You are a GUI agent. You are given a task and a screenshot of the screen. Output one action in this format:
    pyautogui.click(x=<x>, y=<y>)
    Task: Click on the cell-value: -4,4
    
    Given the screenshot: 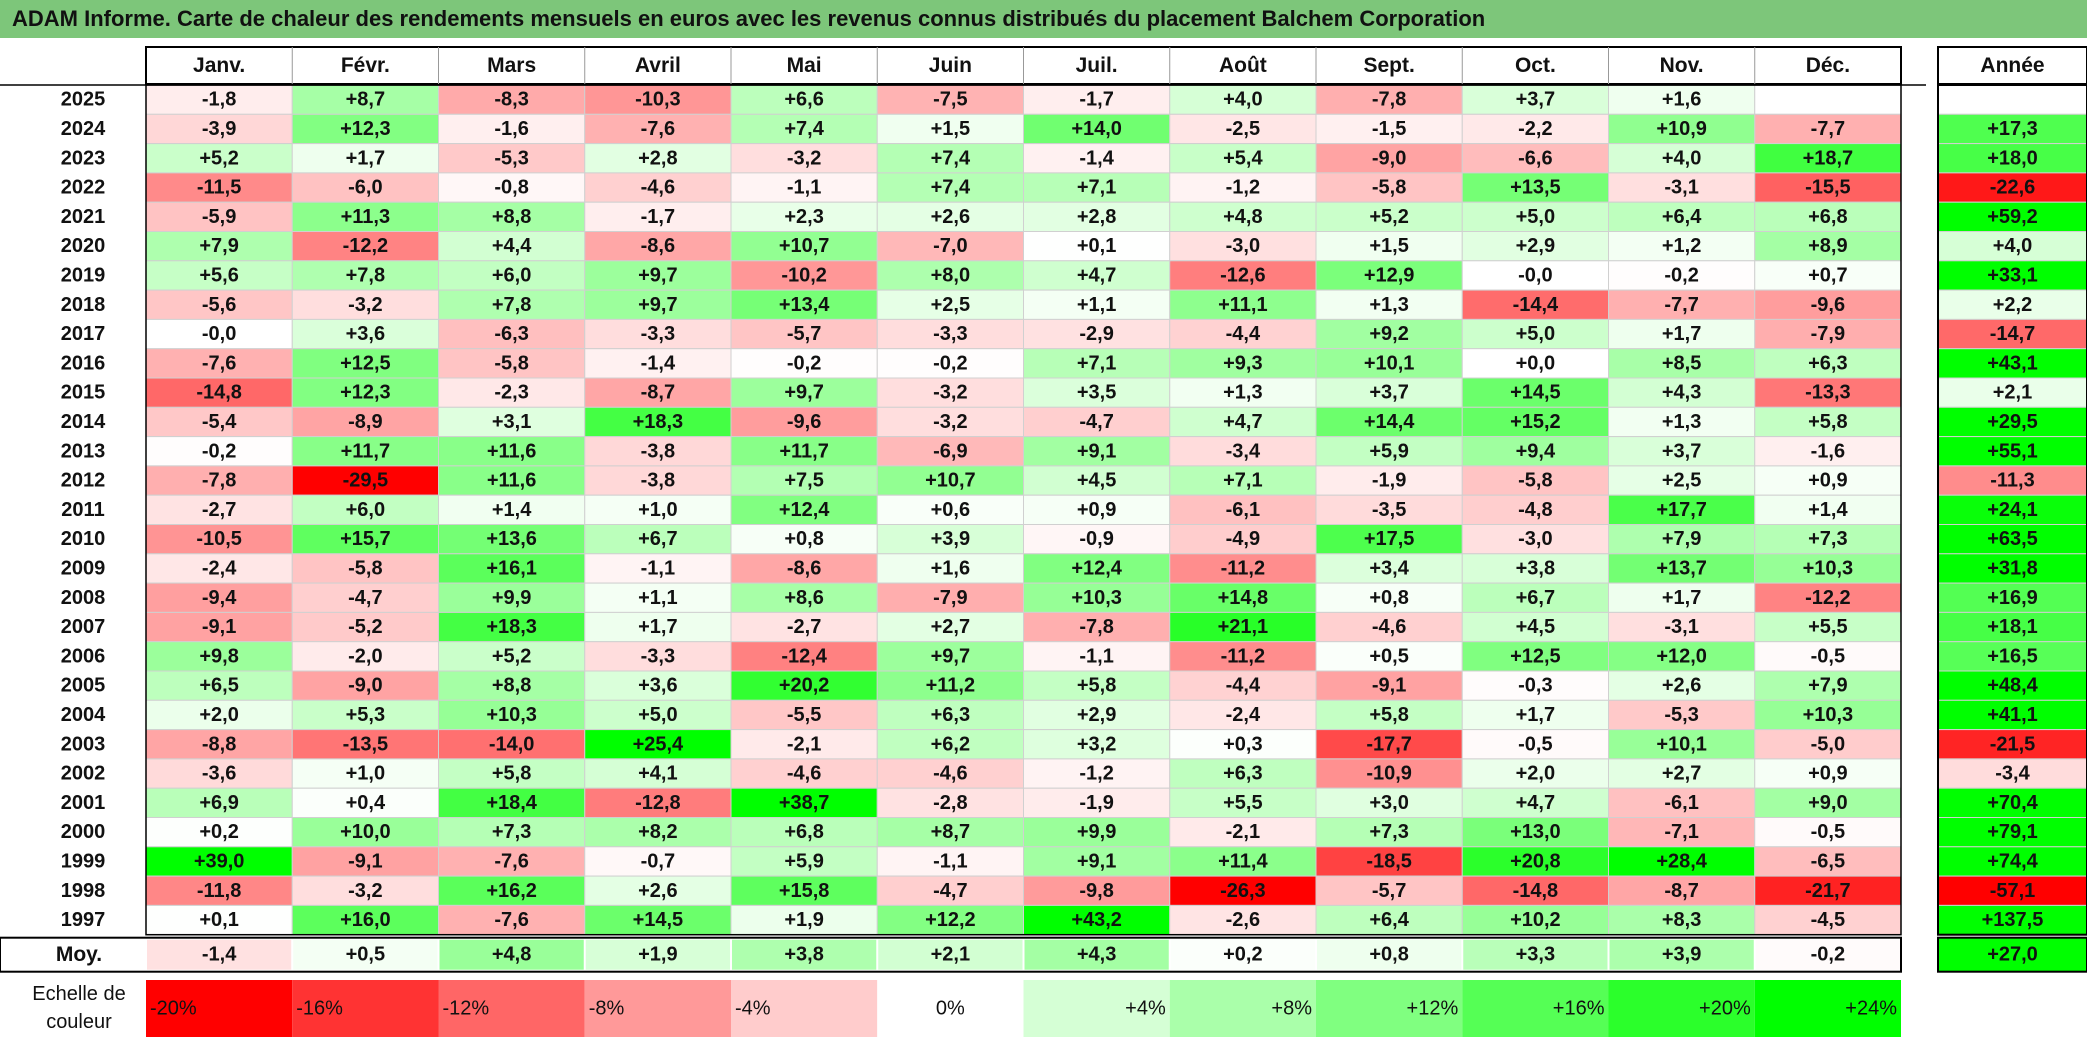 What is the action you would take?
    pyautogui.click(x=1243, y=334)
    